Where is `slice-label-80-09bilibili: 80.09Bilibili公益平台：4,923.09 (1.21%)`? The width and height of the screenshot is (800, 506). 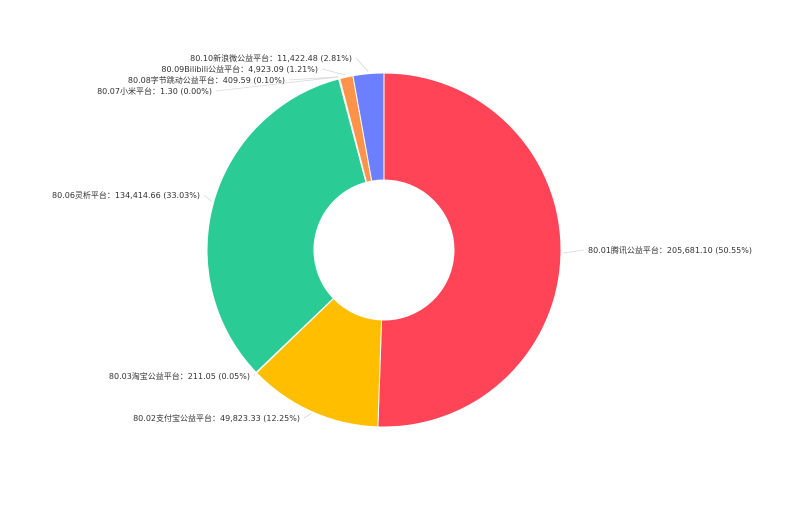
slice-label-80-09bilibili: 80.09Bilibili公益平台：4,923.09 (1.21%) is located at coordinates (239, 69).